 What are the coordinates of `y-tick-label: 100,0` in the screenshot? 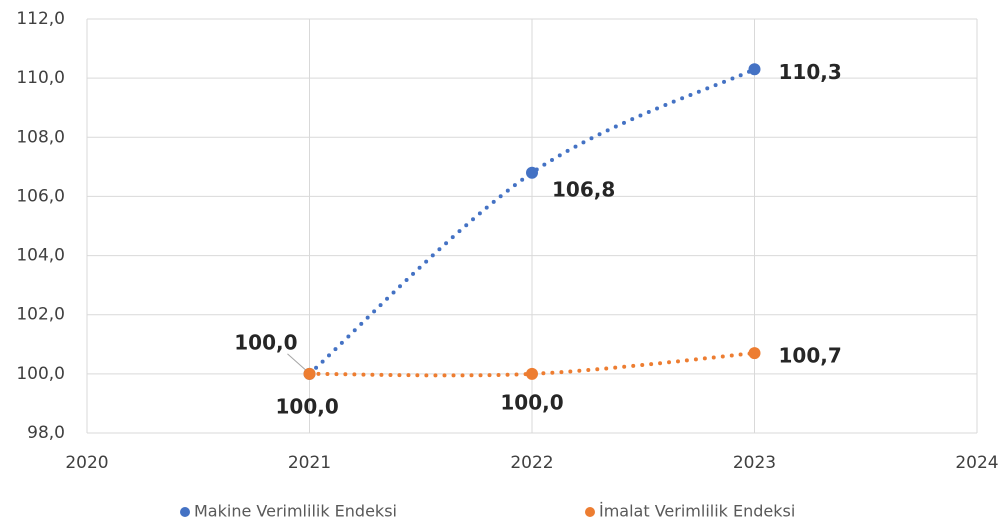 It's located at (40, 374).